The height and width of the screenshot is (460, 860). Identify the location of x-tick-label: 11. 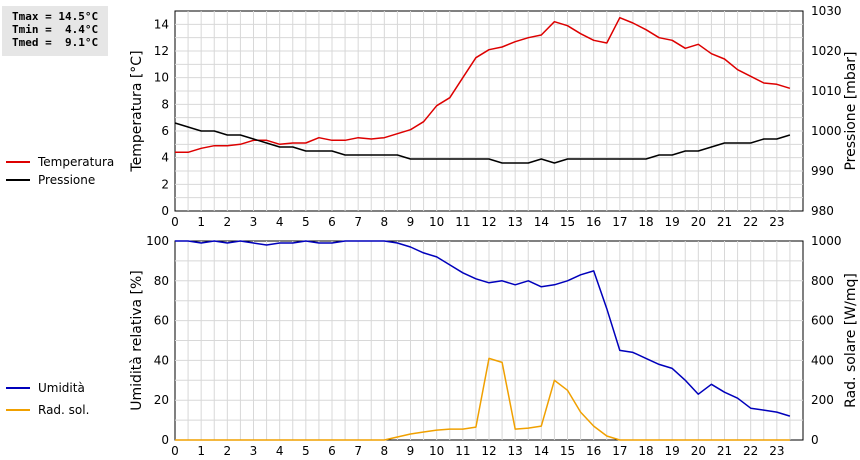
(462, 451).